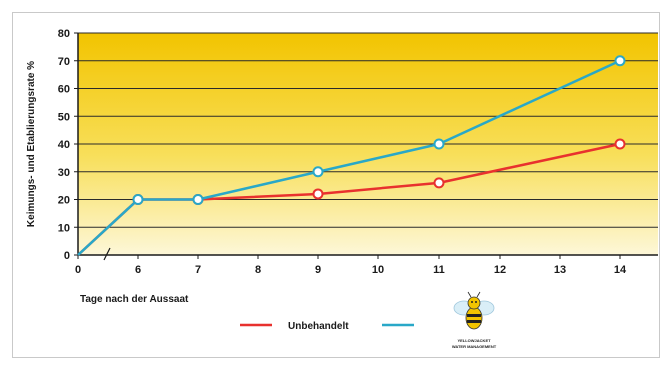 The image size is (672, 369). What do you see at coordinates (500, 270) in the screenshot?
I see `x-tick-label-12: 12` at bounding box center [500, 270].